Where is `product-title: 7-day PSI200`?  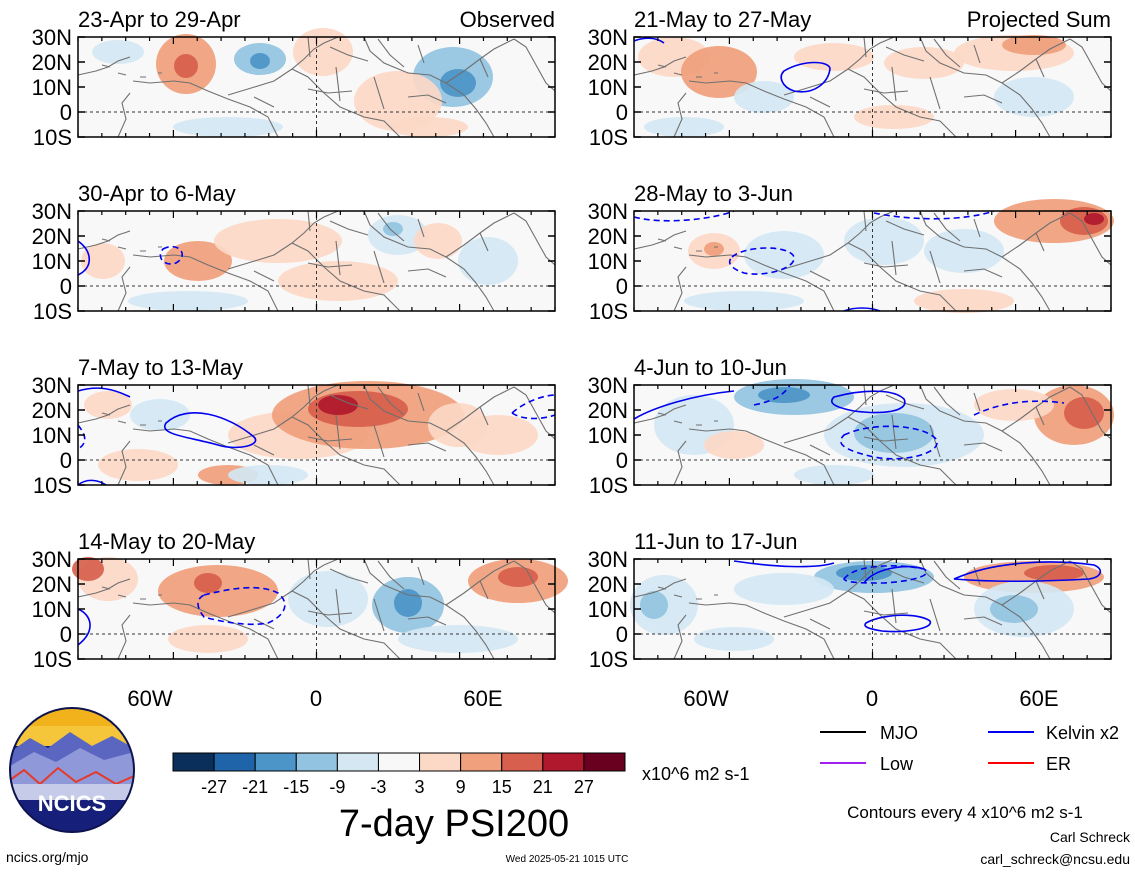
product-title: 7-day PSI200 is located at coordinates (454, 824).